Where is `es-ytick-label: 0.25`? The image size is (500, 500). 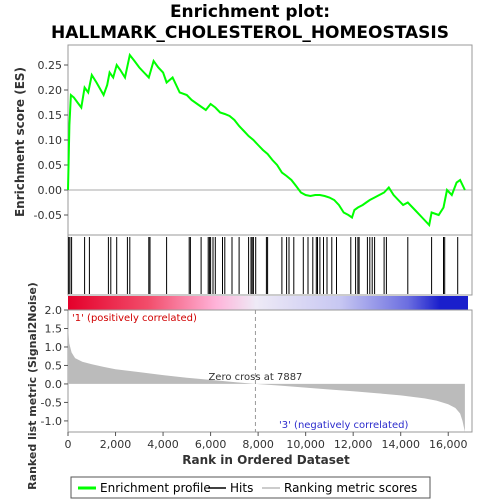
es-ytick-label: 0.25 is located at coordinates (50, 65).